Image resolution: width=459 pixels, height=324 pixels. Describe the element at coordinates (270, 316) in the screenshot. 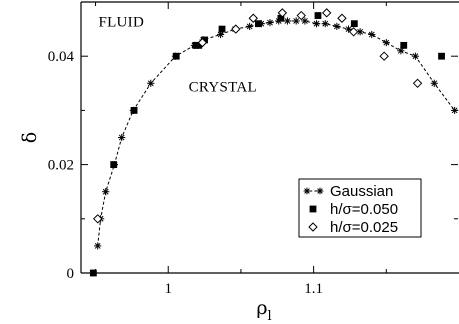

I see `x-axis-label-subscript: l` at that location.